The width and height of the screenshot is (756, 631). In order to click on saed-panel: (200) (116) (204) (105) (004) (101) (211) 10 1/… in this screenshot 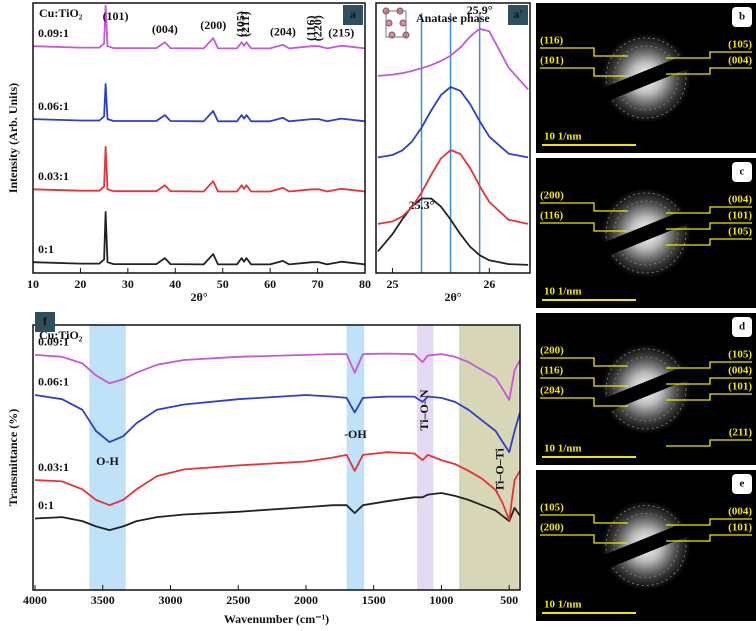, I will do `click(646, 389)`.